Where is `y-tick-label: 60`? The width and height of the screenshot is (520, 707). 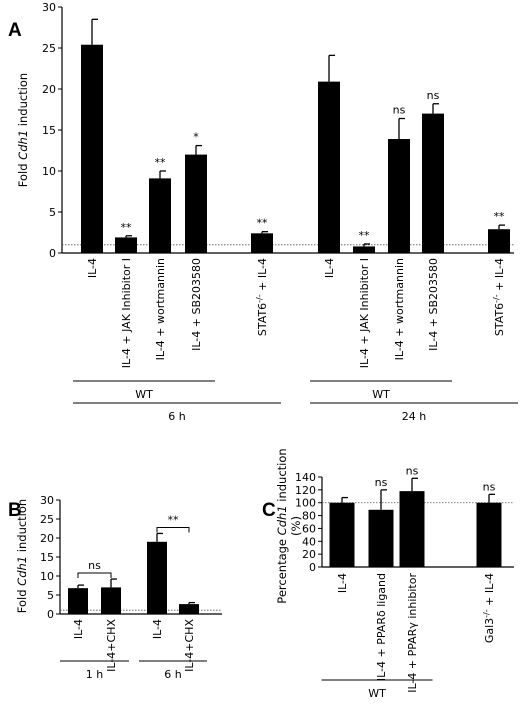
y-tick-label: 60 is located at coordinates (309, 528).